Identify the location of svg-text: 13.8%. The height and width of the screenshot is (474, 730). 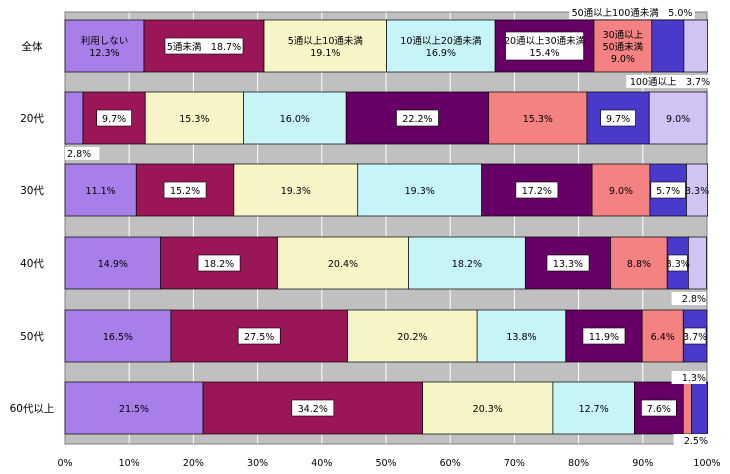
(521, 337).